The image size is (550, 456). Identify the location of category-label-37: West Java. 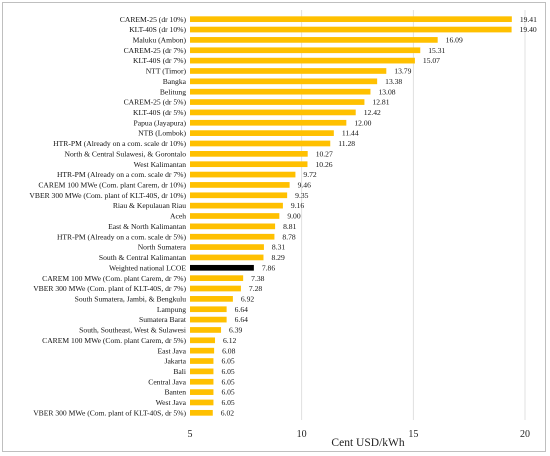
(171, 402).